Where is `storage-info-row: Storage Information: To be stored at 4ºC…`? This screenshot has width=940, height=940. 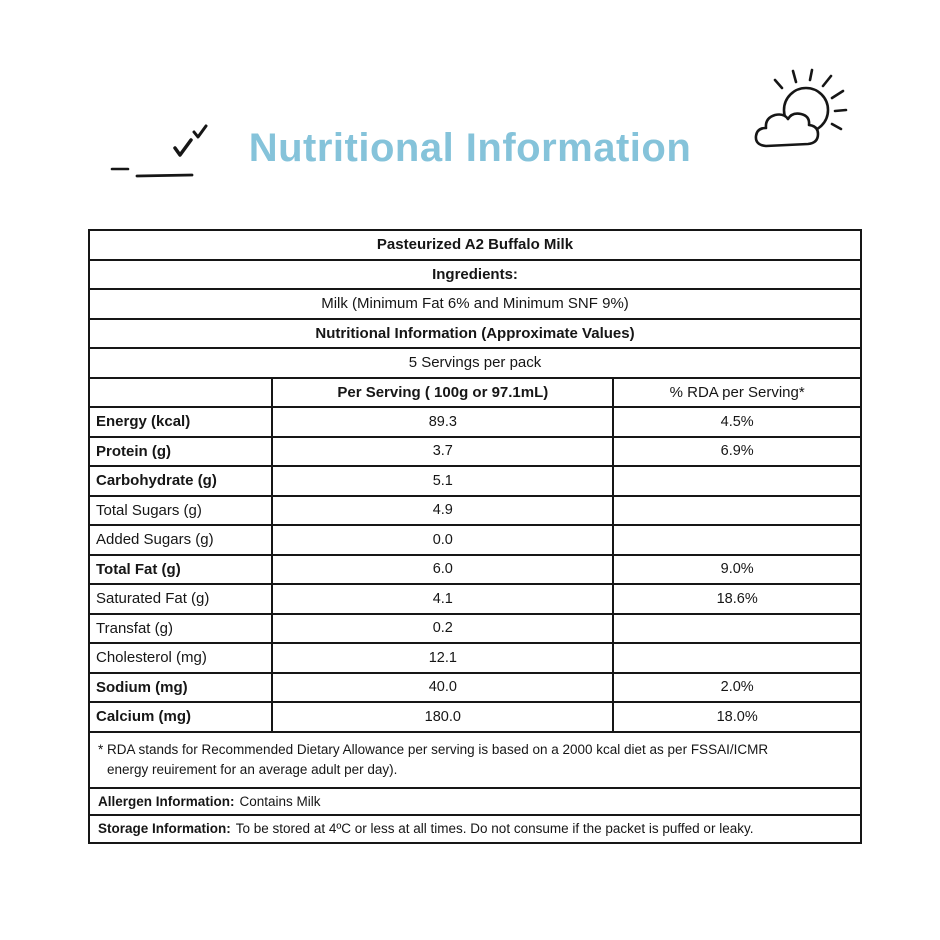 storage-info-row: Storage Information: To be stored at 4ºC… is located at coordinates (475, 829).